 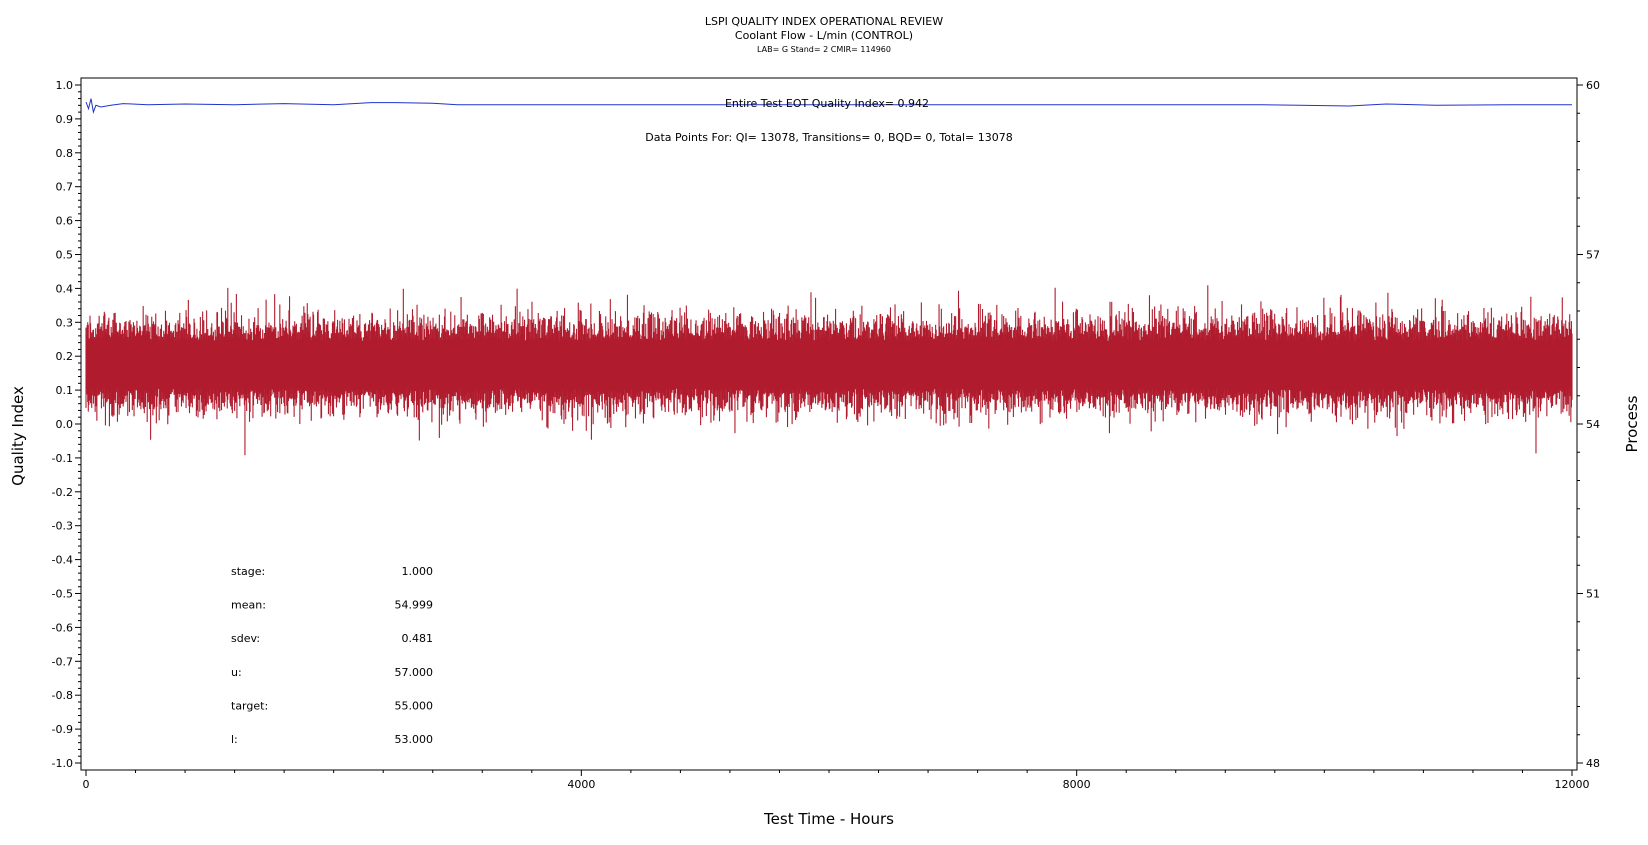 What do you see at coordinates (418, 638) in the screenshot?
I see `stat-value: 0.481` at bounding box center [418, 638].